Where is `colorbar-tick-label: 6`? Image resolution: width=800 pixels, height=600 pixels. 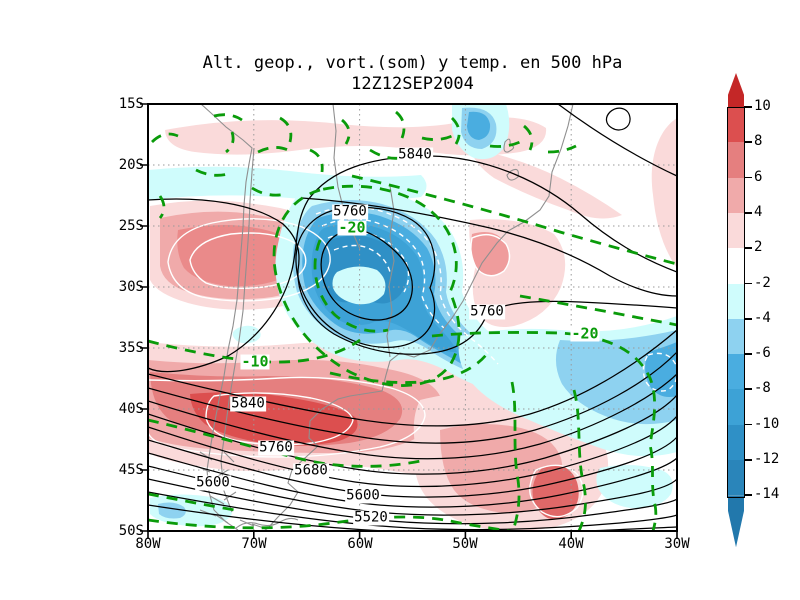 colorbar-tick-label: 6 is located at coordinates (758, 176).